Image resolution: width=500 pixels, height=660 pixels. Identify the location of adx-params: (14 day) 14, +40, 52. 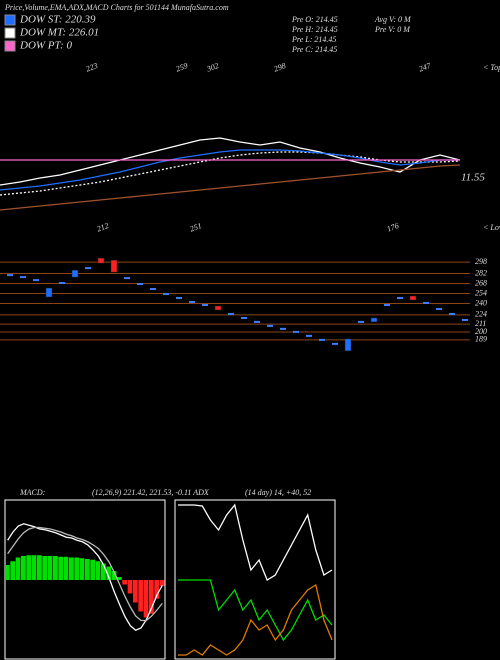
(278, 492).